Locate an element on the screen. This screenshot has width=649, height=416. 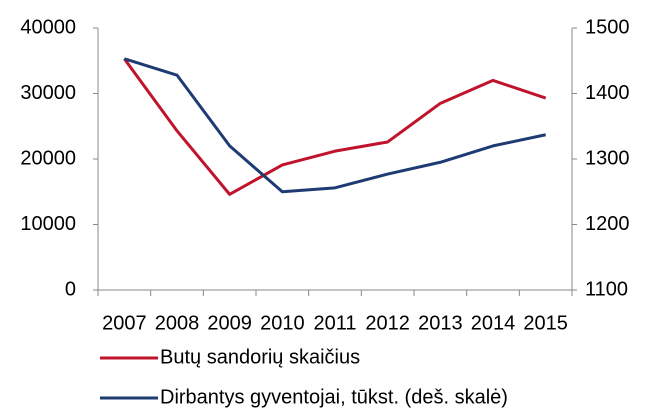
legend-label: Butų sandorių skaičius is located at coordinates (260, 357).